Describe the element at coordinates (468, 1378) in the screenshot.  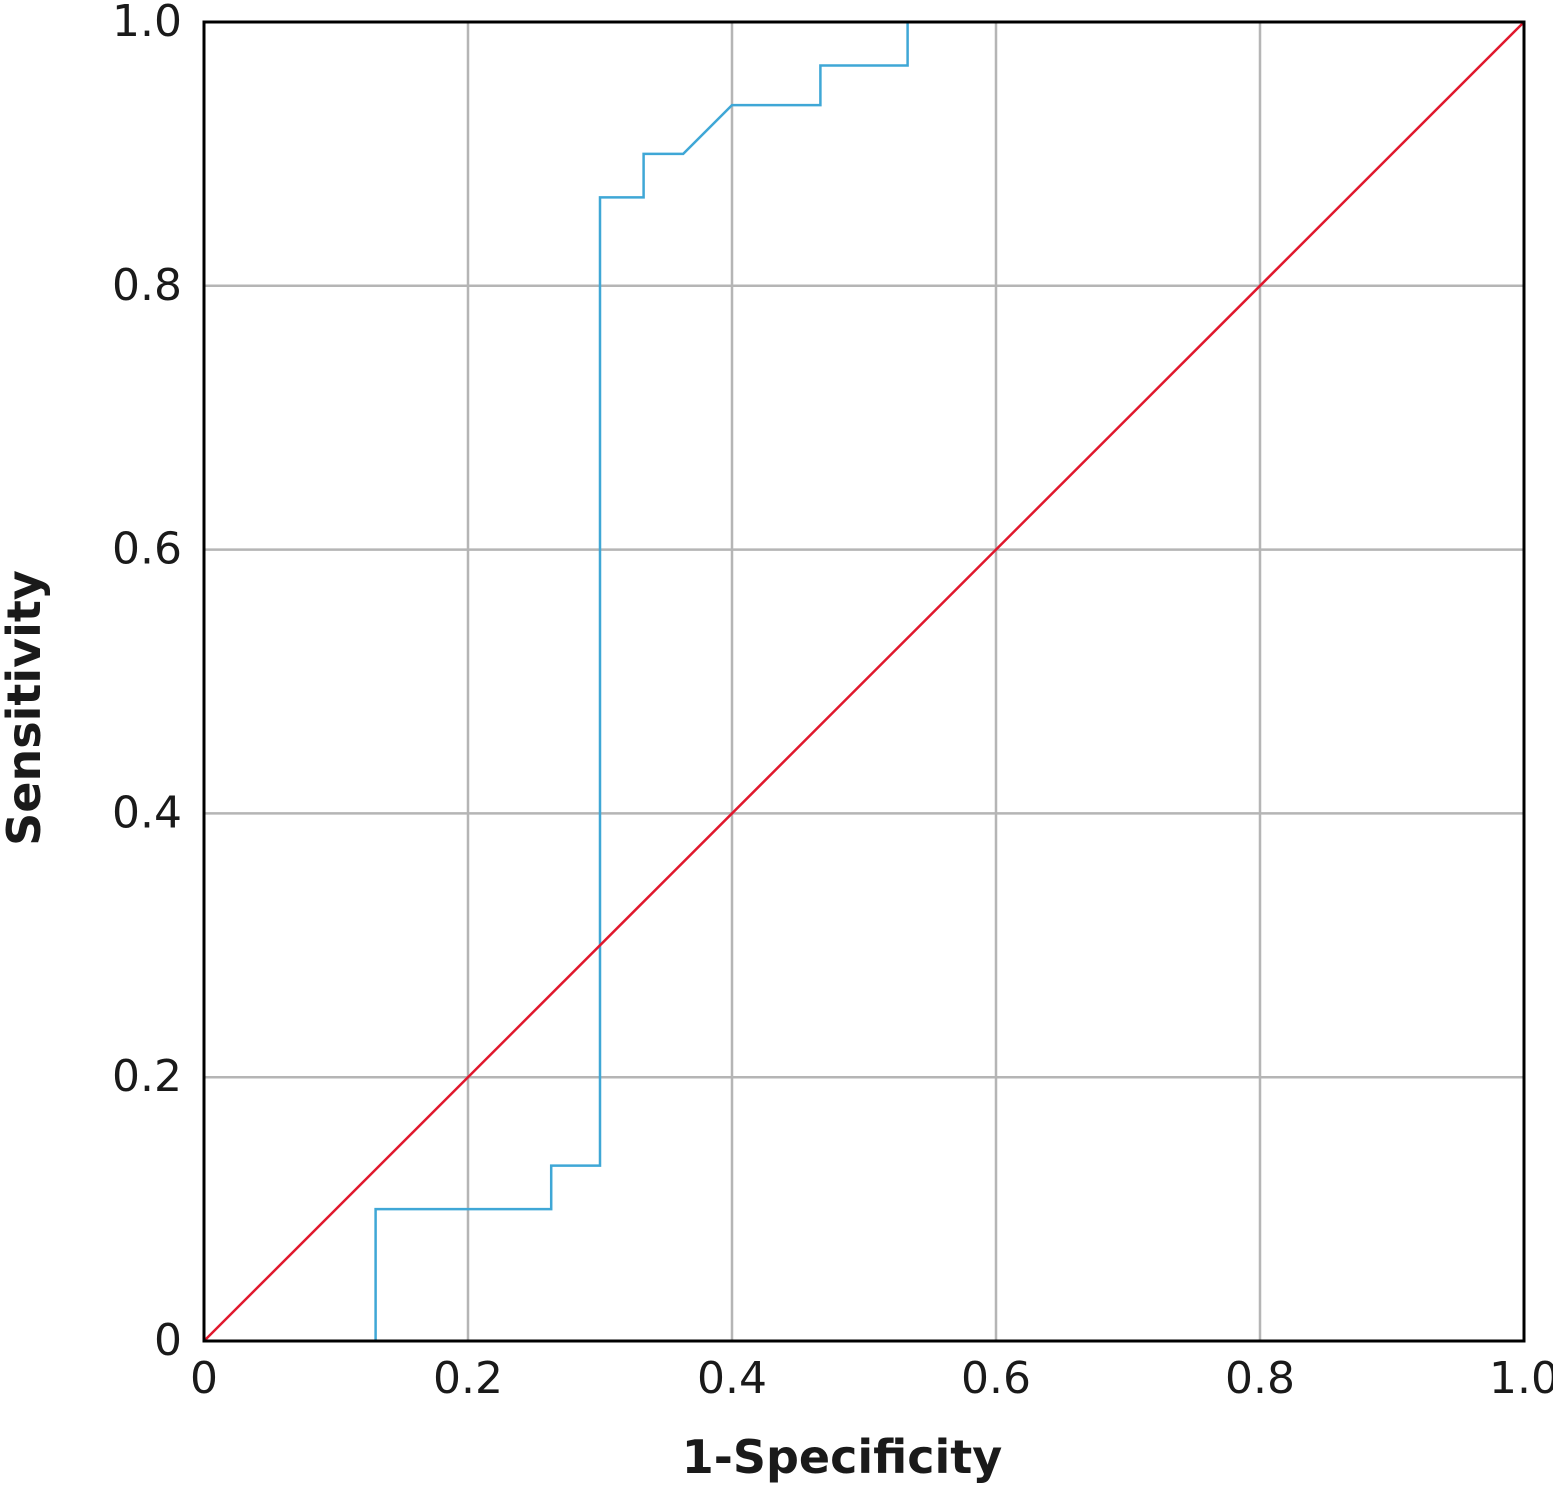
I see `x-tick-label: 0.2` at that location.